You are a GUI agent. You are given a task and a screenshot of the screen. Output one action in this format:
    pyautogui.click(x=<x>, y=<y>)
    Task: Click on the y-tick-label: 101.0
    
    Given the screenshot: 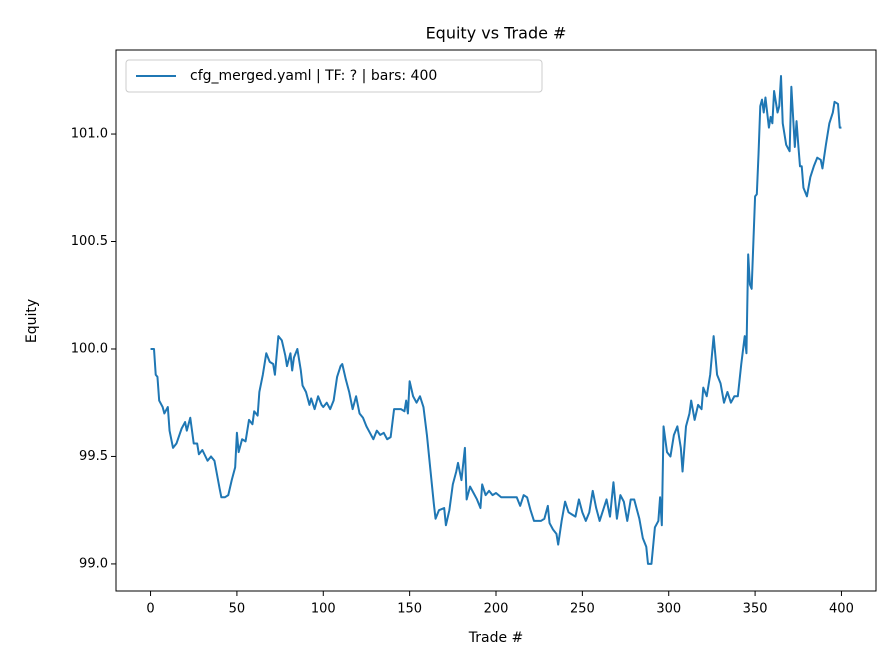 What is the action you would take?
    pyautogui.click(x=89, y=134)
    